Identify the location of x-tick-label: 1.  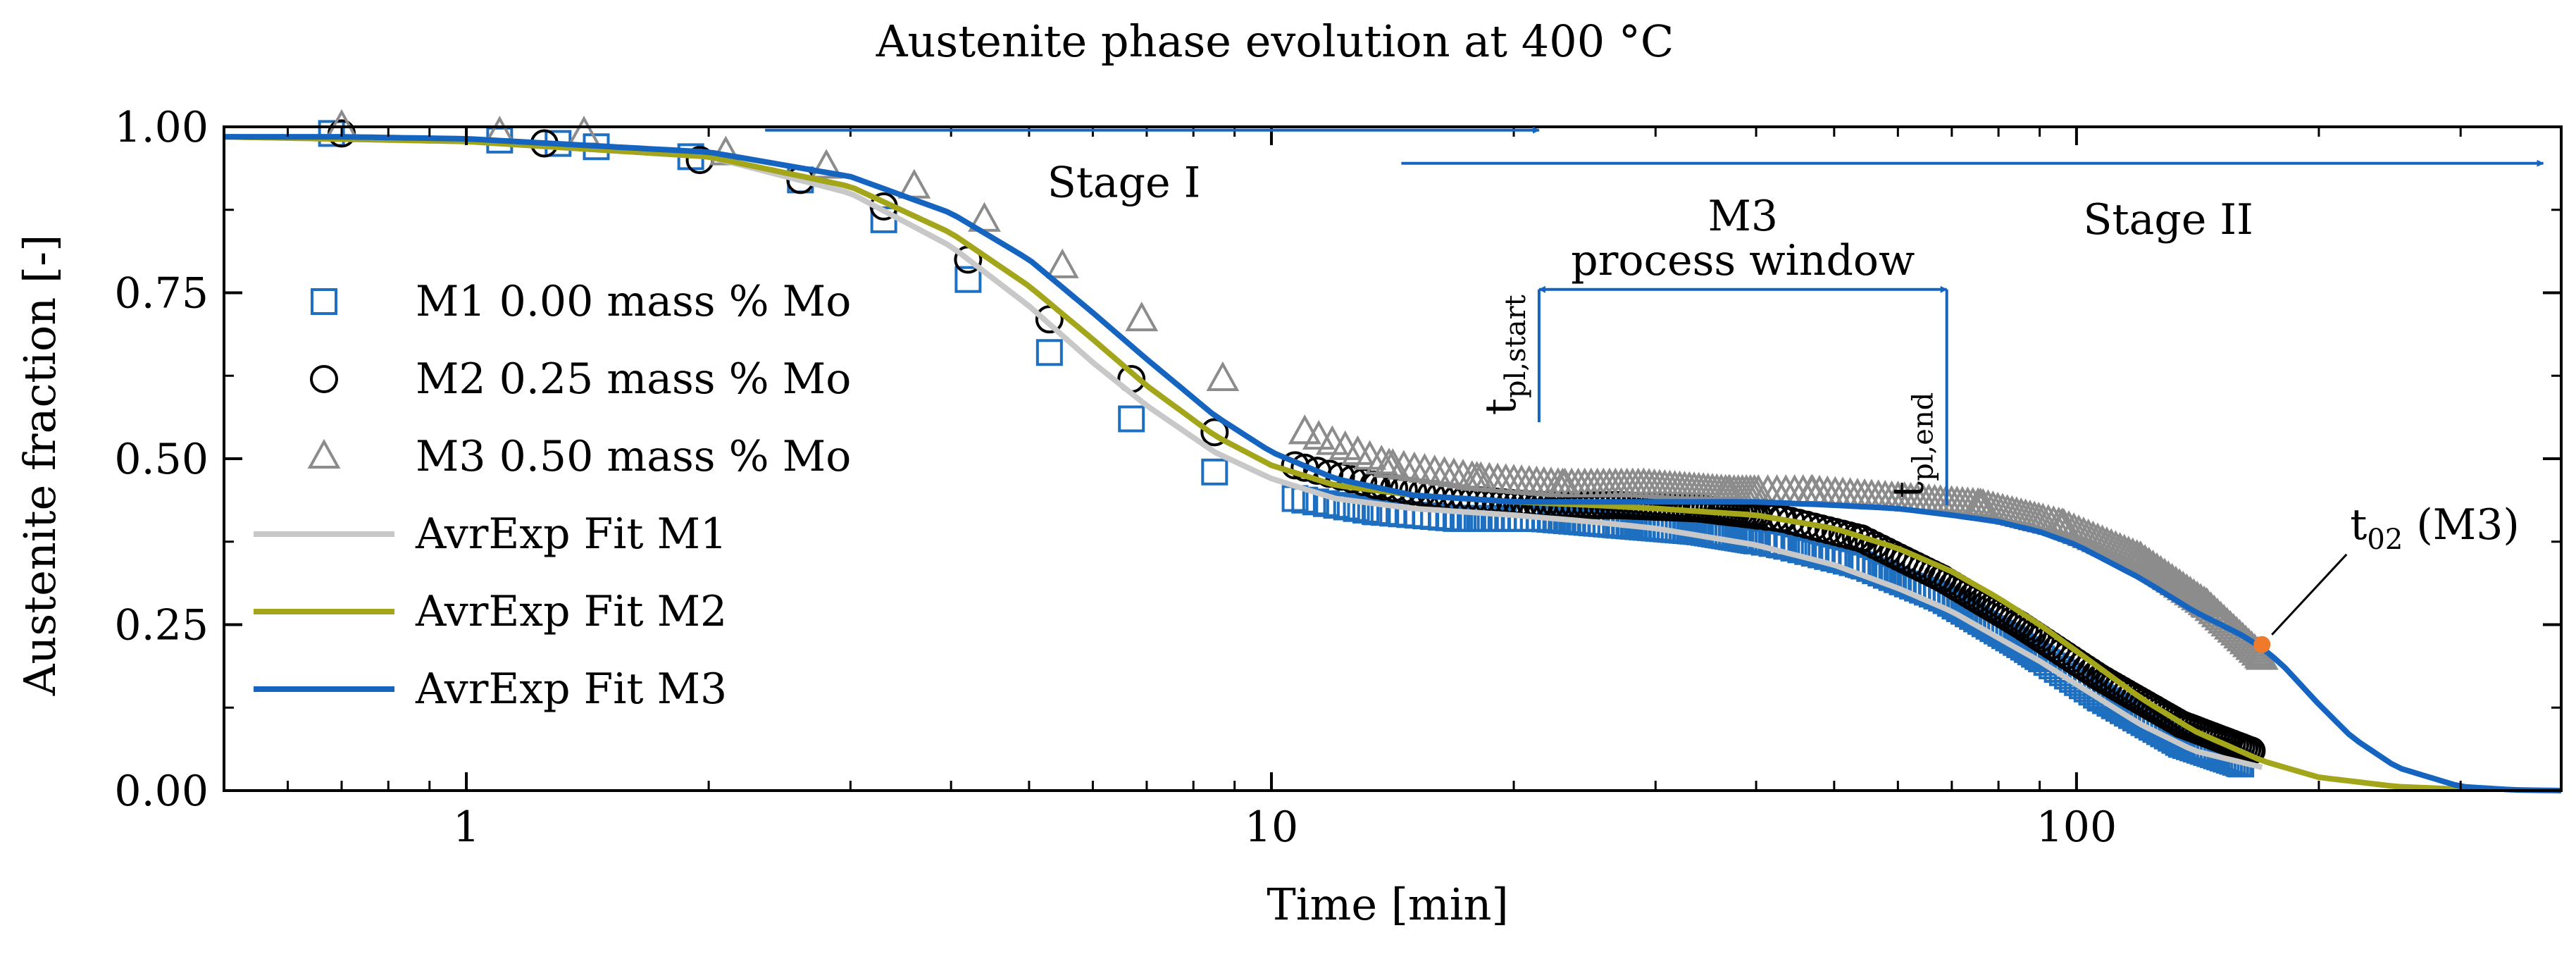
(466, 827).